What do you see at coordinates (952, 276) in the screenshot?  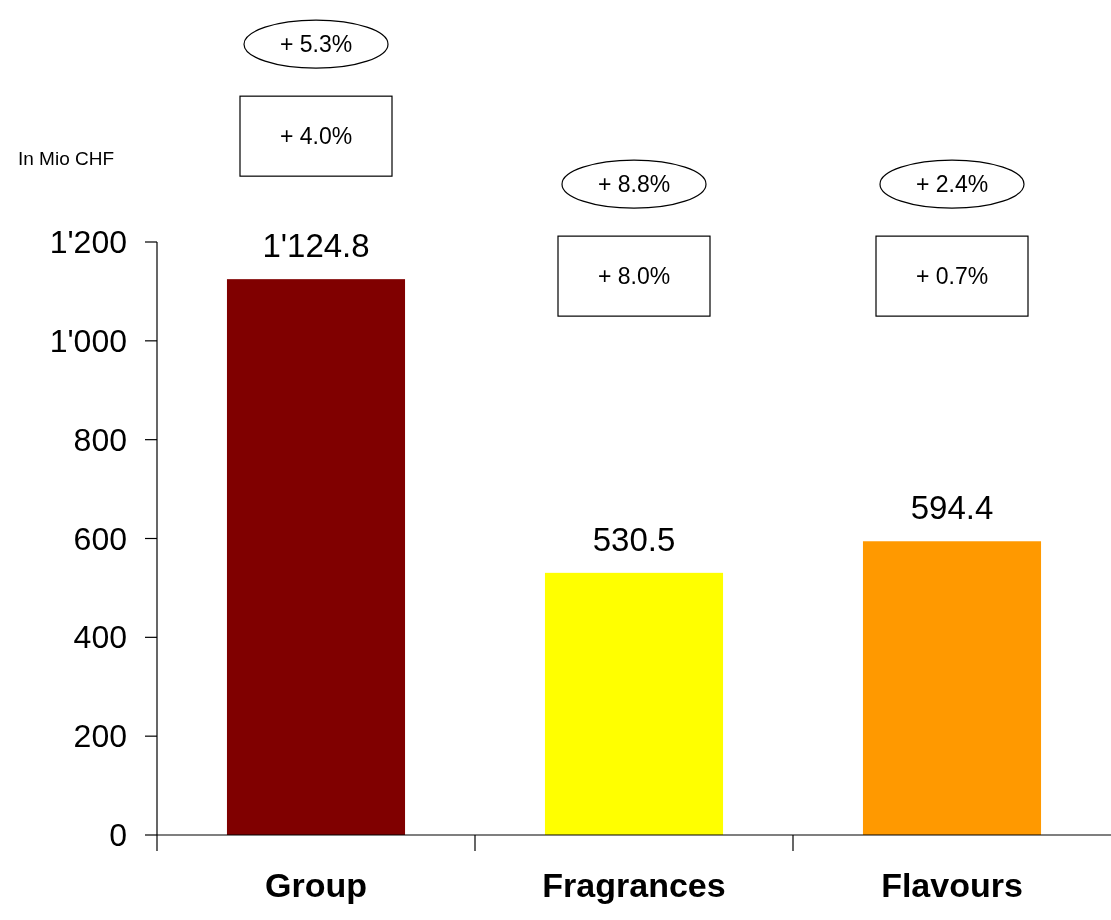 I see `annotation: + 0.7%` at bounding box center [952, 276].